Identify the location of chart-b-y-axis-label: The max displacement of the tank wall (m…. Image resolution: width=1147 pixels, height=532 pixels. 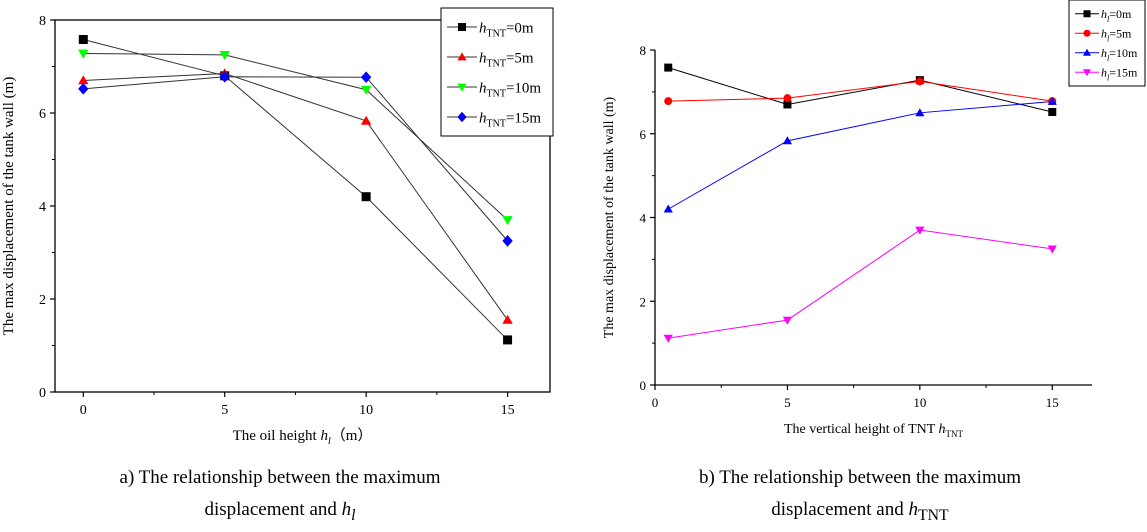
(609, 217).